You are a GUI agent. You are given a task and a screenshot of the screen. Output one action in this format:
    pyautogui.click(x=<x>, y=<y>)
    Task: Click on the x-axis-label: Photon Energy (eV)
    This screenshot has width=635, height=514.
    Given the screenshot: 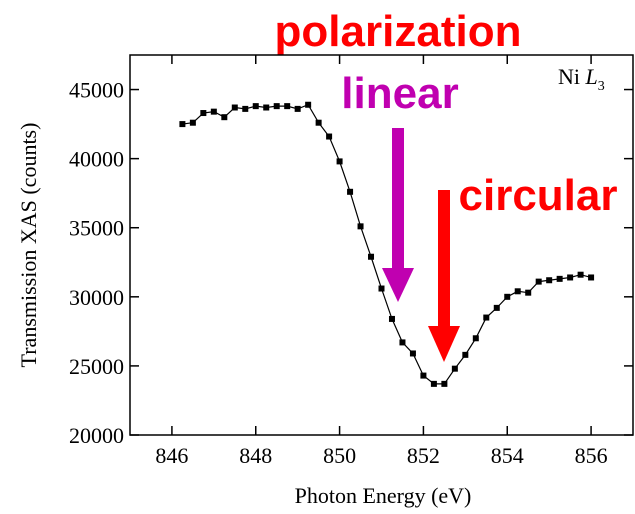 What is the action you would take?
    pyautogui.click(x=383, y=495)
    